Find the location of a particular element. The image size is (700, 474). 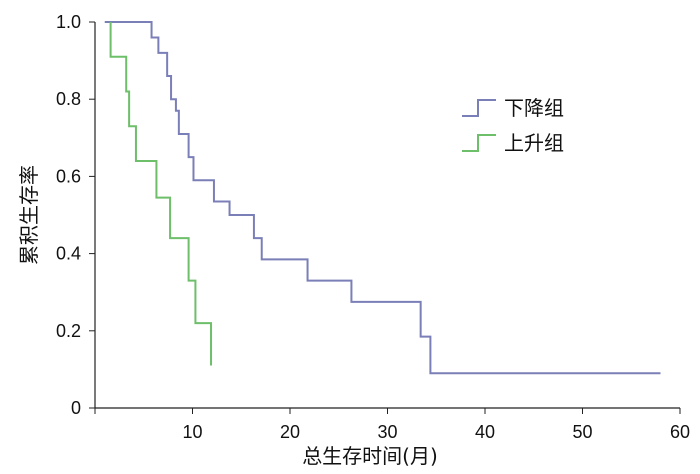

y-tick-label: 1.0 is located at coordinates (68, 22).